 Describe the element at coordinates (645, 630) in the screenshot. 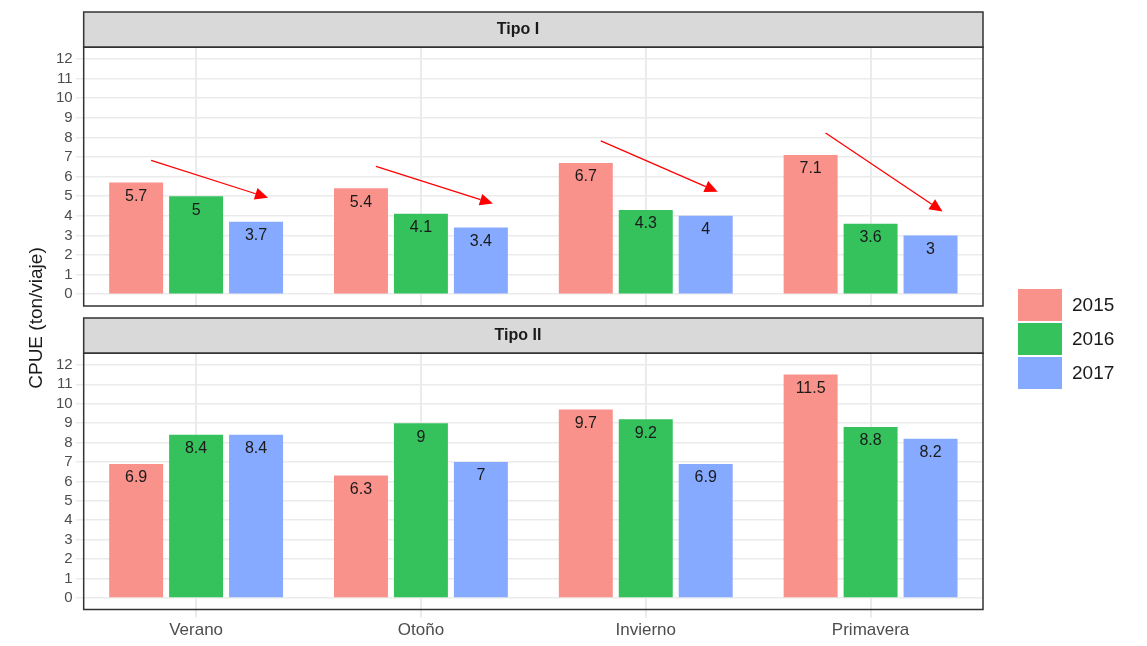

I see `x-tick-label: Invierno` at that location.